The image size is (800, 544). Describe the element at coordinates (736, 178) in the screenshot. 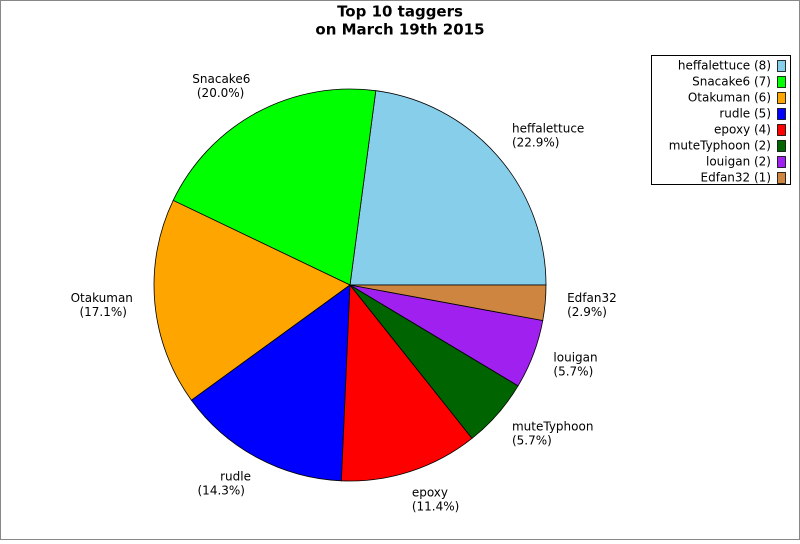

I see `legend-label: Edfan32 (1)` at that location.